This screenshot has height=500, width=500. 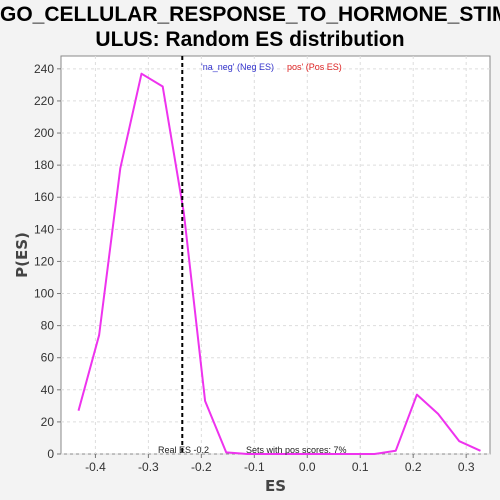 I want to click on x-tick-label: -0.1, so click(x=254, y=467).